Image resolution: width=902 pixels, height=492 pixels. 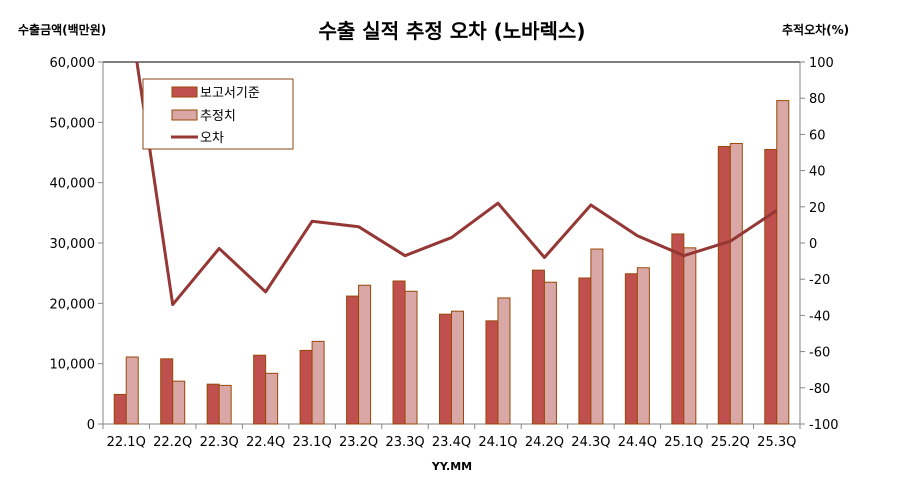 What do you see at coordinates (817, 208) in the screenshot?
I see `right-tick-label: 20` at bounding box center [817, 208].